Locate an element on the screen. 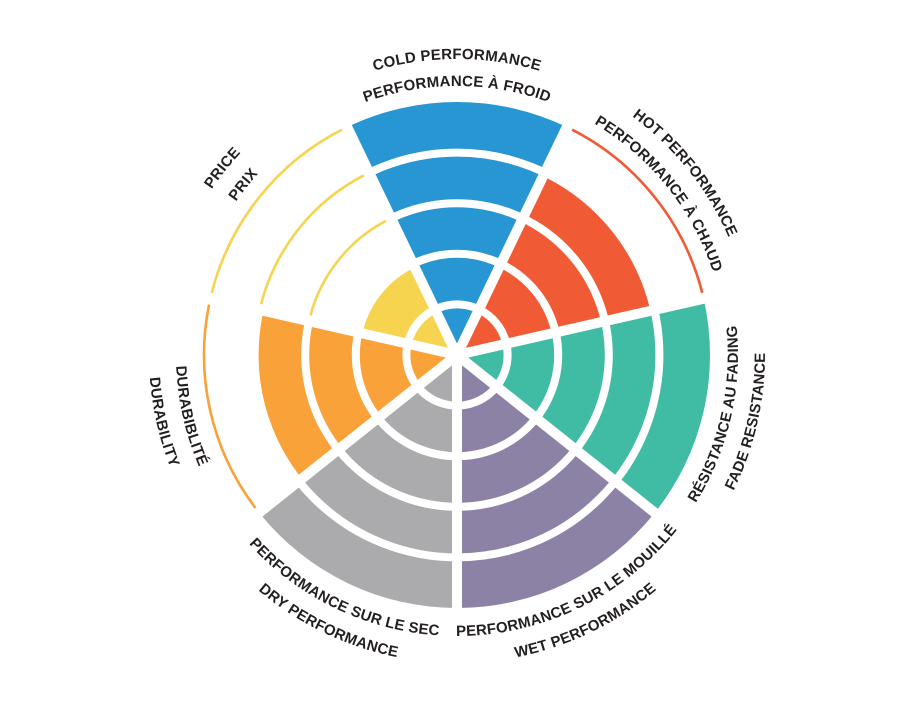 The image size is (900, 720). label-cold-fr: PERFORMANCE À FROID is located at coordinates (457, 89).